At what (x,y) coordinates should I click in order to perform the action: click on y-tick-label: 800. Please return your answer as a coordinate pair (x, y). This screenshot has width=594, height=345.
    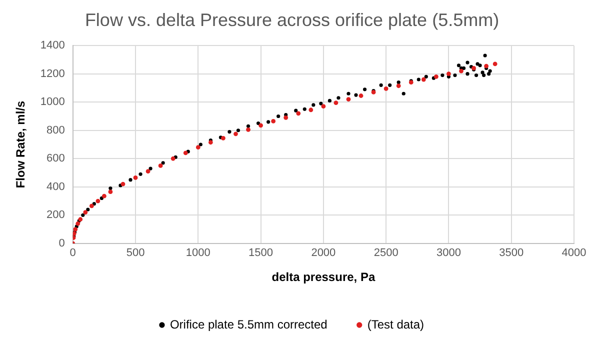
    Looking at the image, I should click on (55, 130).